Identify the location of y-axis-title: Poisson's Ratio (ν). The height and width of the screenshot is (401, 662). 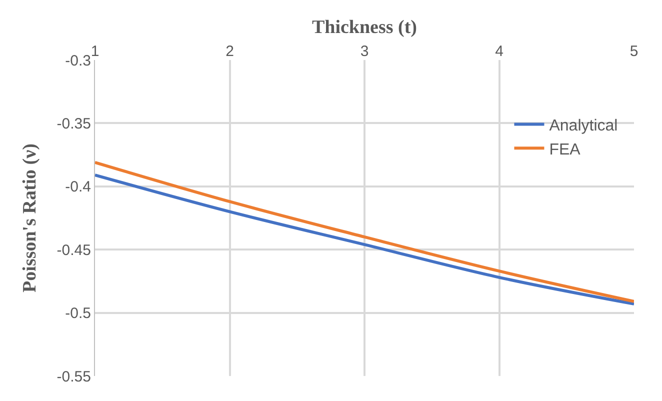
(30, 218).